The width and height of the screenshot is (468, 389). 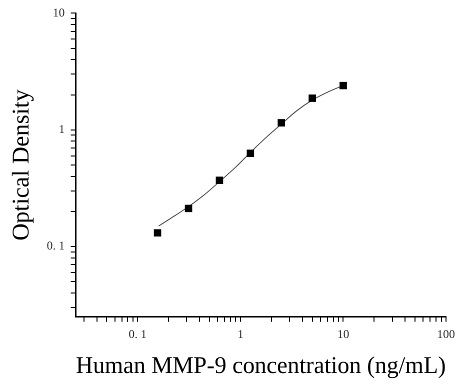 What do you see at coordinates (446, 334) in the screenshot?
I see `x-tick-label: 100` at bounding box center [446, 334].